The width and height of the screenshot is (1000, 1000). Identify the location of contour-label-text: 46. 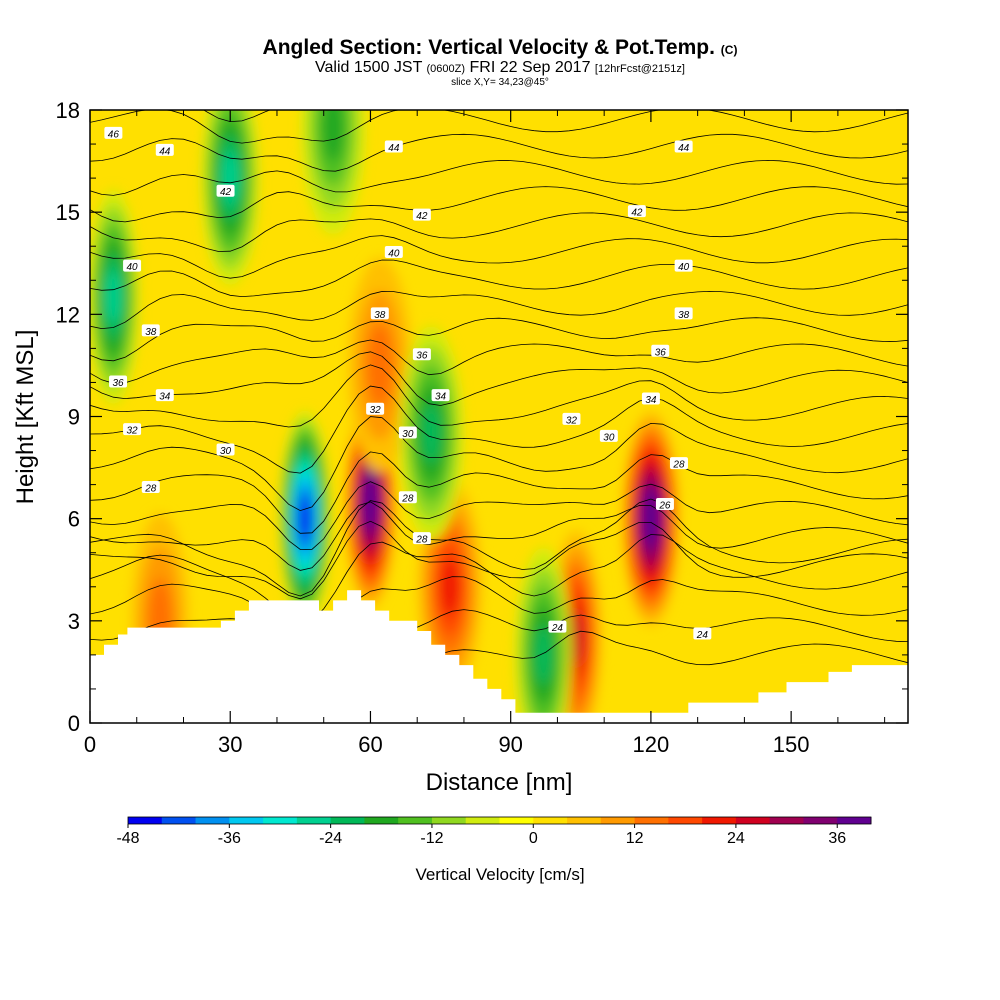
(114, 134).